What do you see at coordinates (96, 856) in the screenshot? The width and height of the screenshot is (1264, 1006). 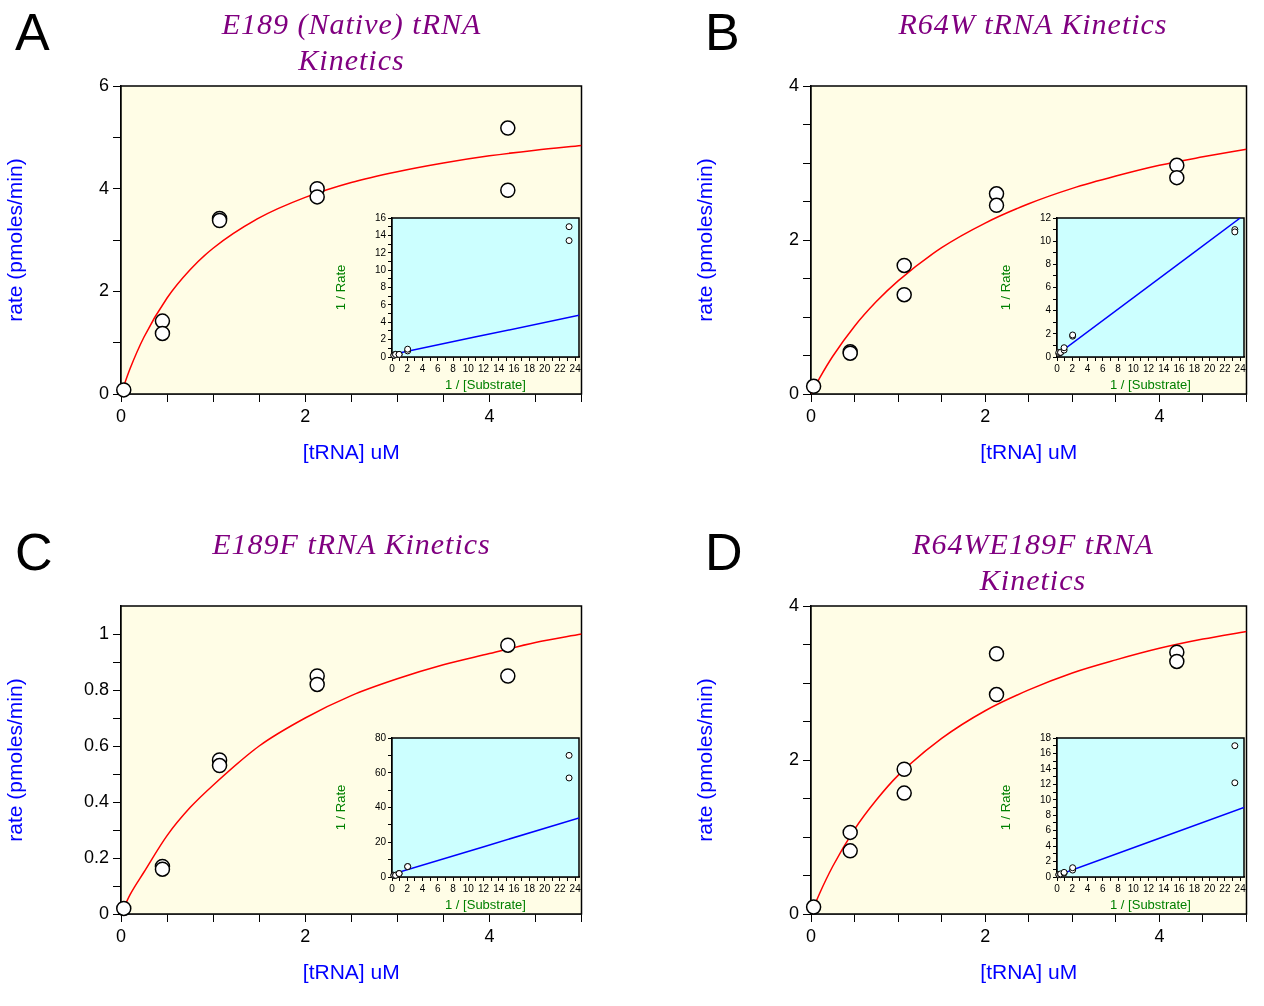 I see `y-tick-label: 0.2` at bounding box center [96, 856].